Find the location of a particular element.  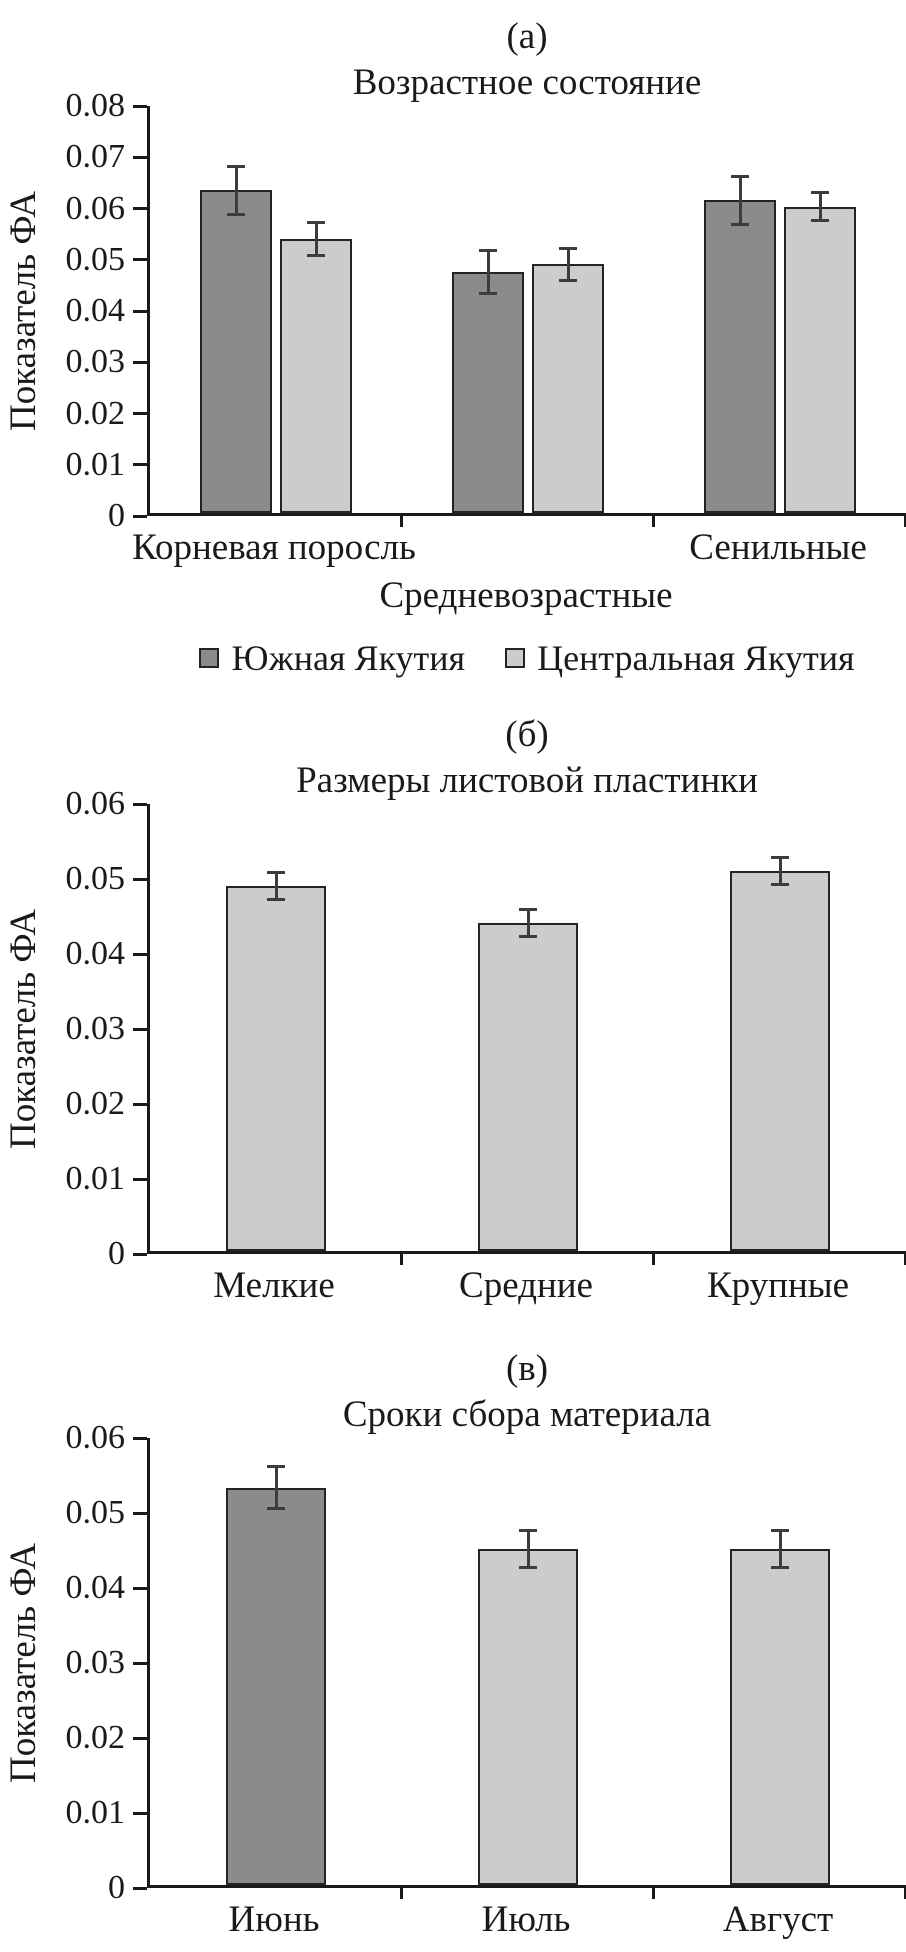

chart-title-collection-dates: Сроки сбора материала is located at coordinates (527, 1414).